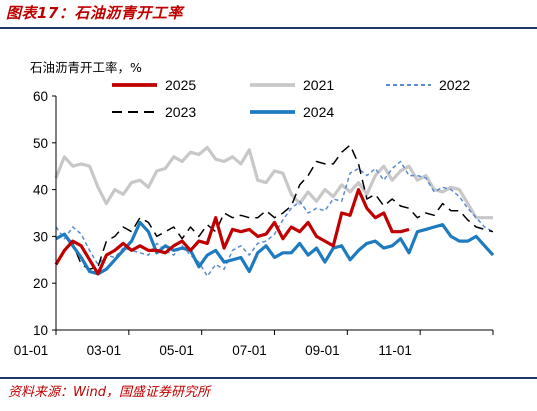 Image resolution: width=537 pixels, height=411 pixels. I want to click on y-axis-label: 石油沥青开工率，%, so click(86, 67).